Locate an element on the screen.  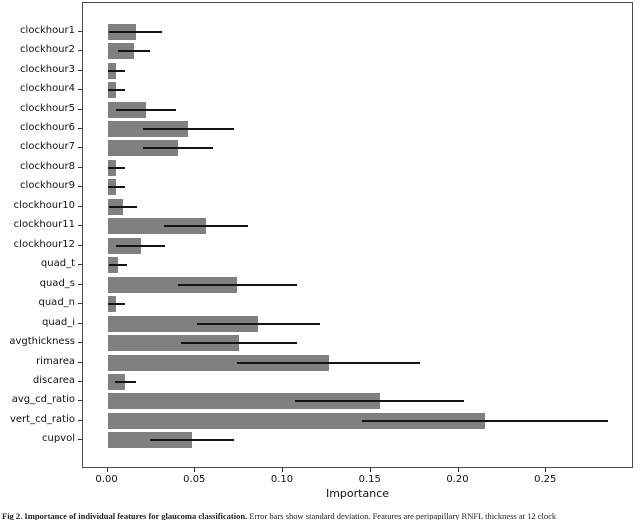
errorbar-clockhour1 is located at coordinates (135, 31).